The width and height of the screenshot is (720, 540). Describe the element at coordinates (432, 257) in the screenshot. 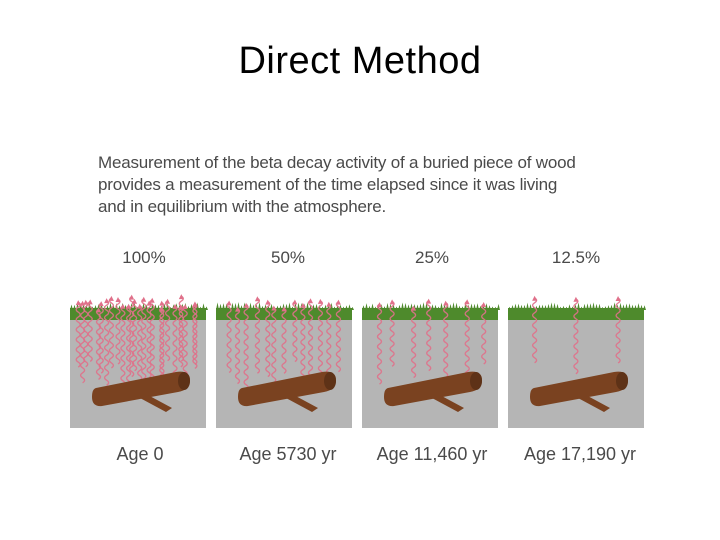

I see `percent-label-2: 25%` at that location.